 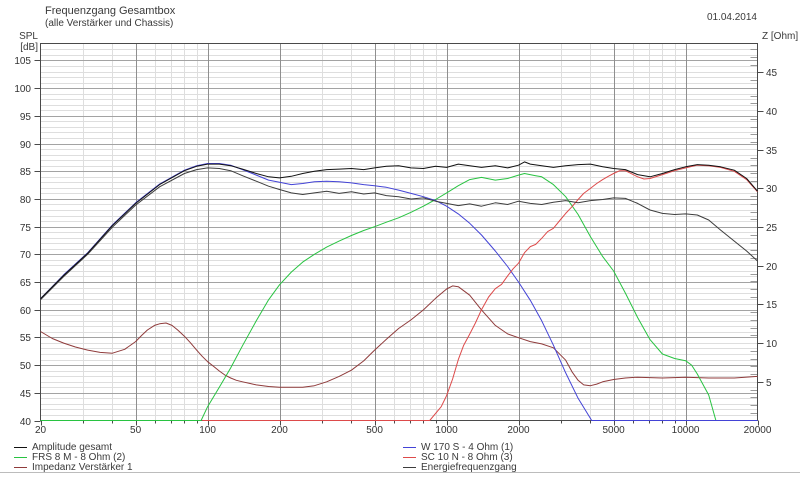 What do you see at coordinates (400, 472) in the screenshot?
I see `window-bottom-border` at bounding box center [400, 472].